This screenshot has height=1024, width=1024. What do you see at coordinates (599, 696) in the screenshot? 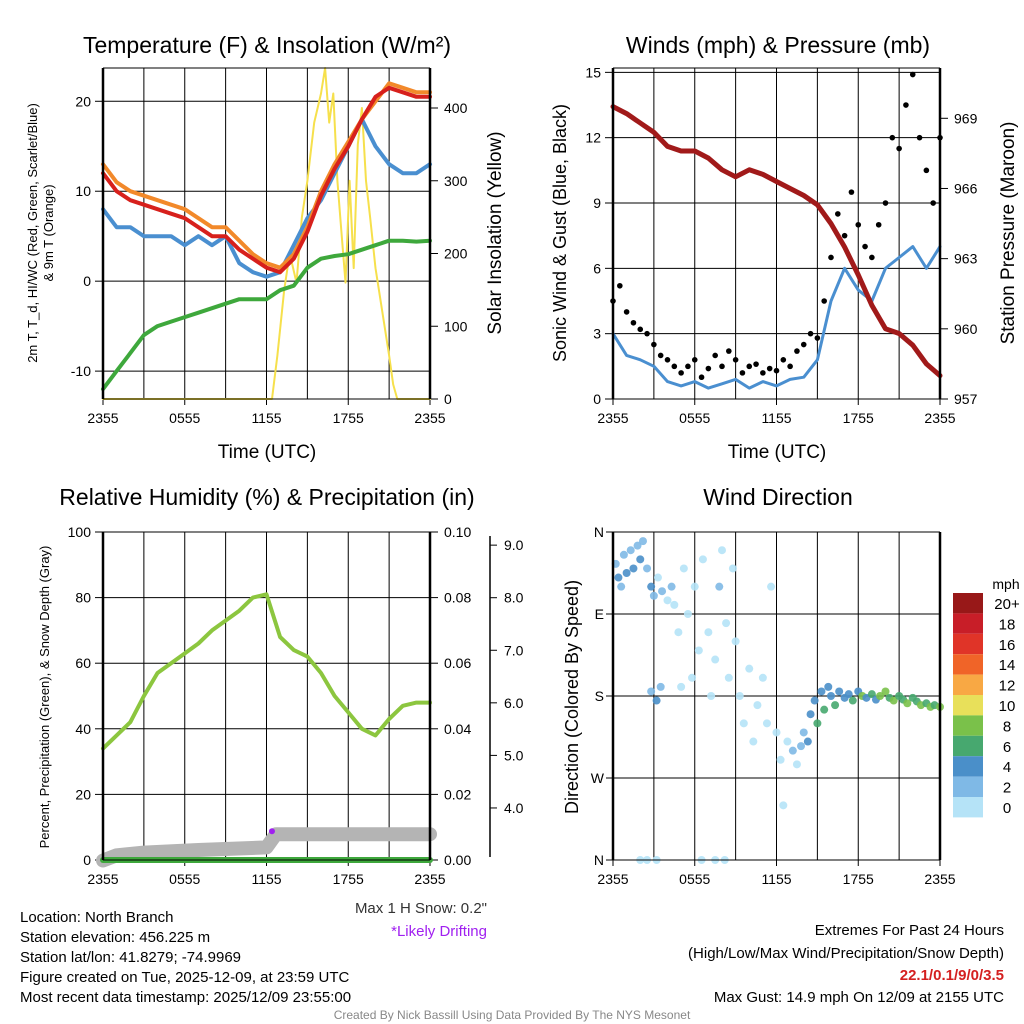
I see `direction-y-tick-label: S` at bounding box center [599, 696].